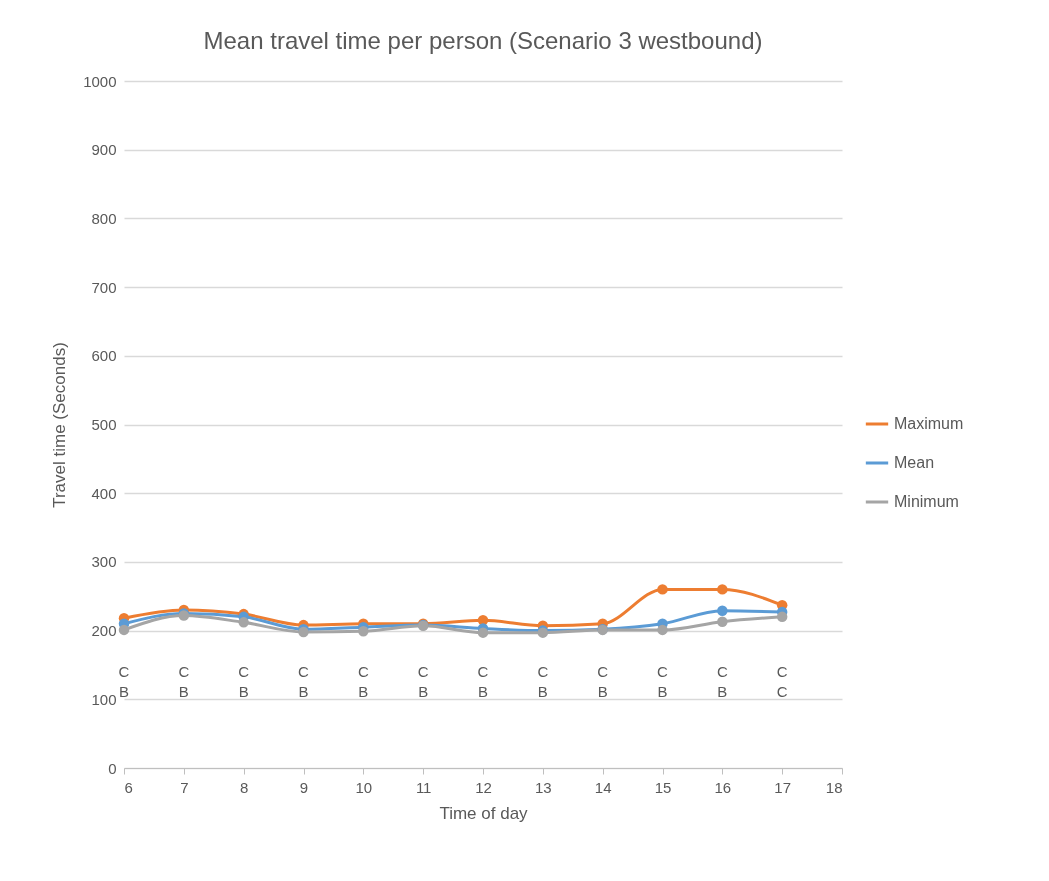 This screenshot has width=1049, height=881. I want to click on y-tick-label: 600, so click(104, 356).